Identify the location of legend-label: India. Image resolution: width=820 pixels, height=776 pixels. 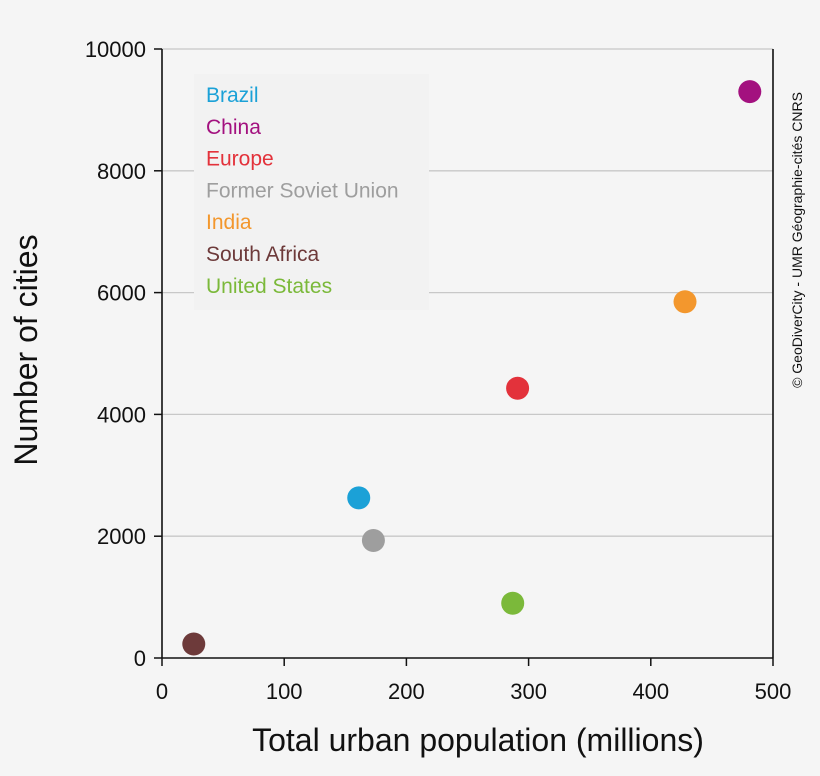
(229, 222).